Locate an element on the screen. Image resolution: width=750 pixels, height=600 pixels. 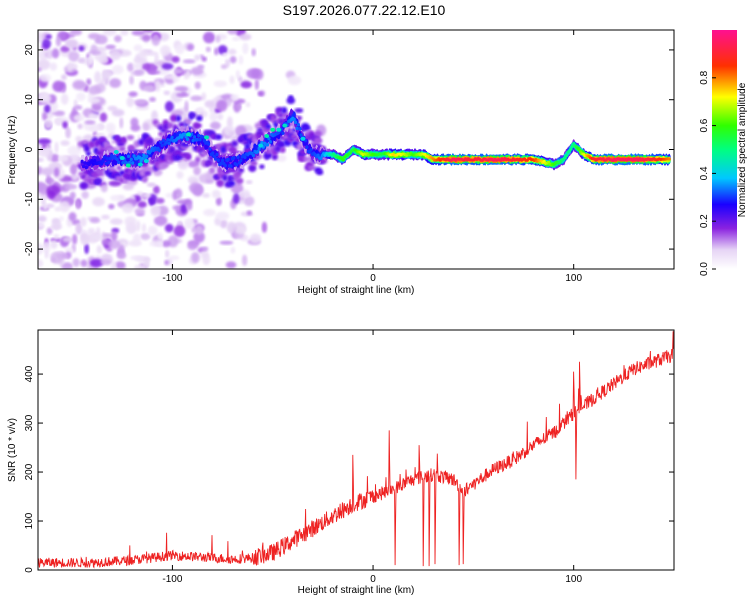
heatmap-hotspot is located at coordinates (122, 157).